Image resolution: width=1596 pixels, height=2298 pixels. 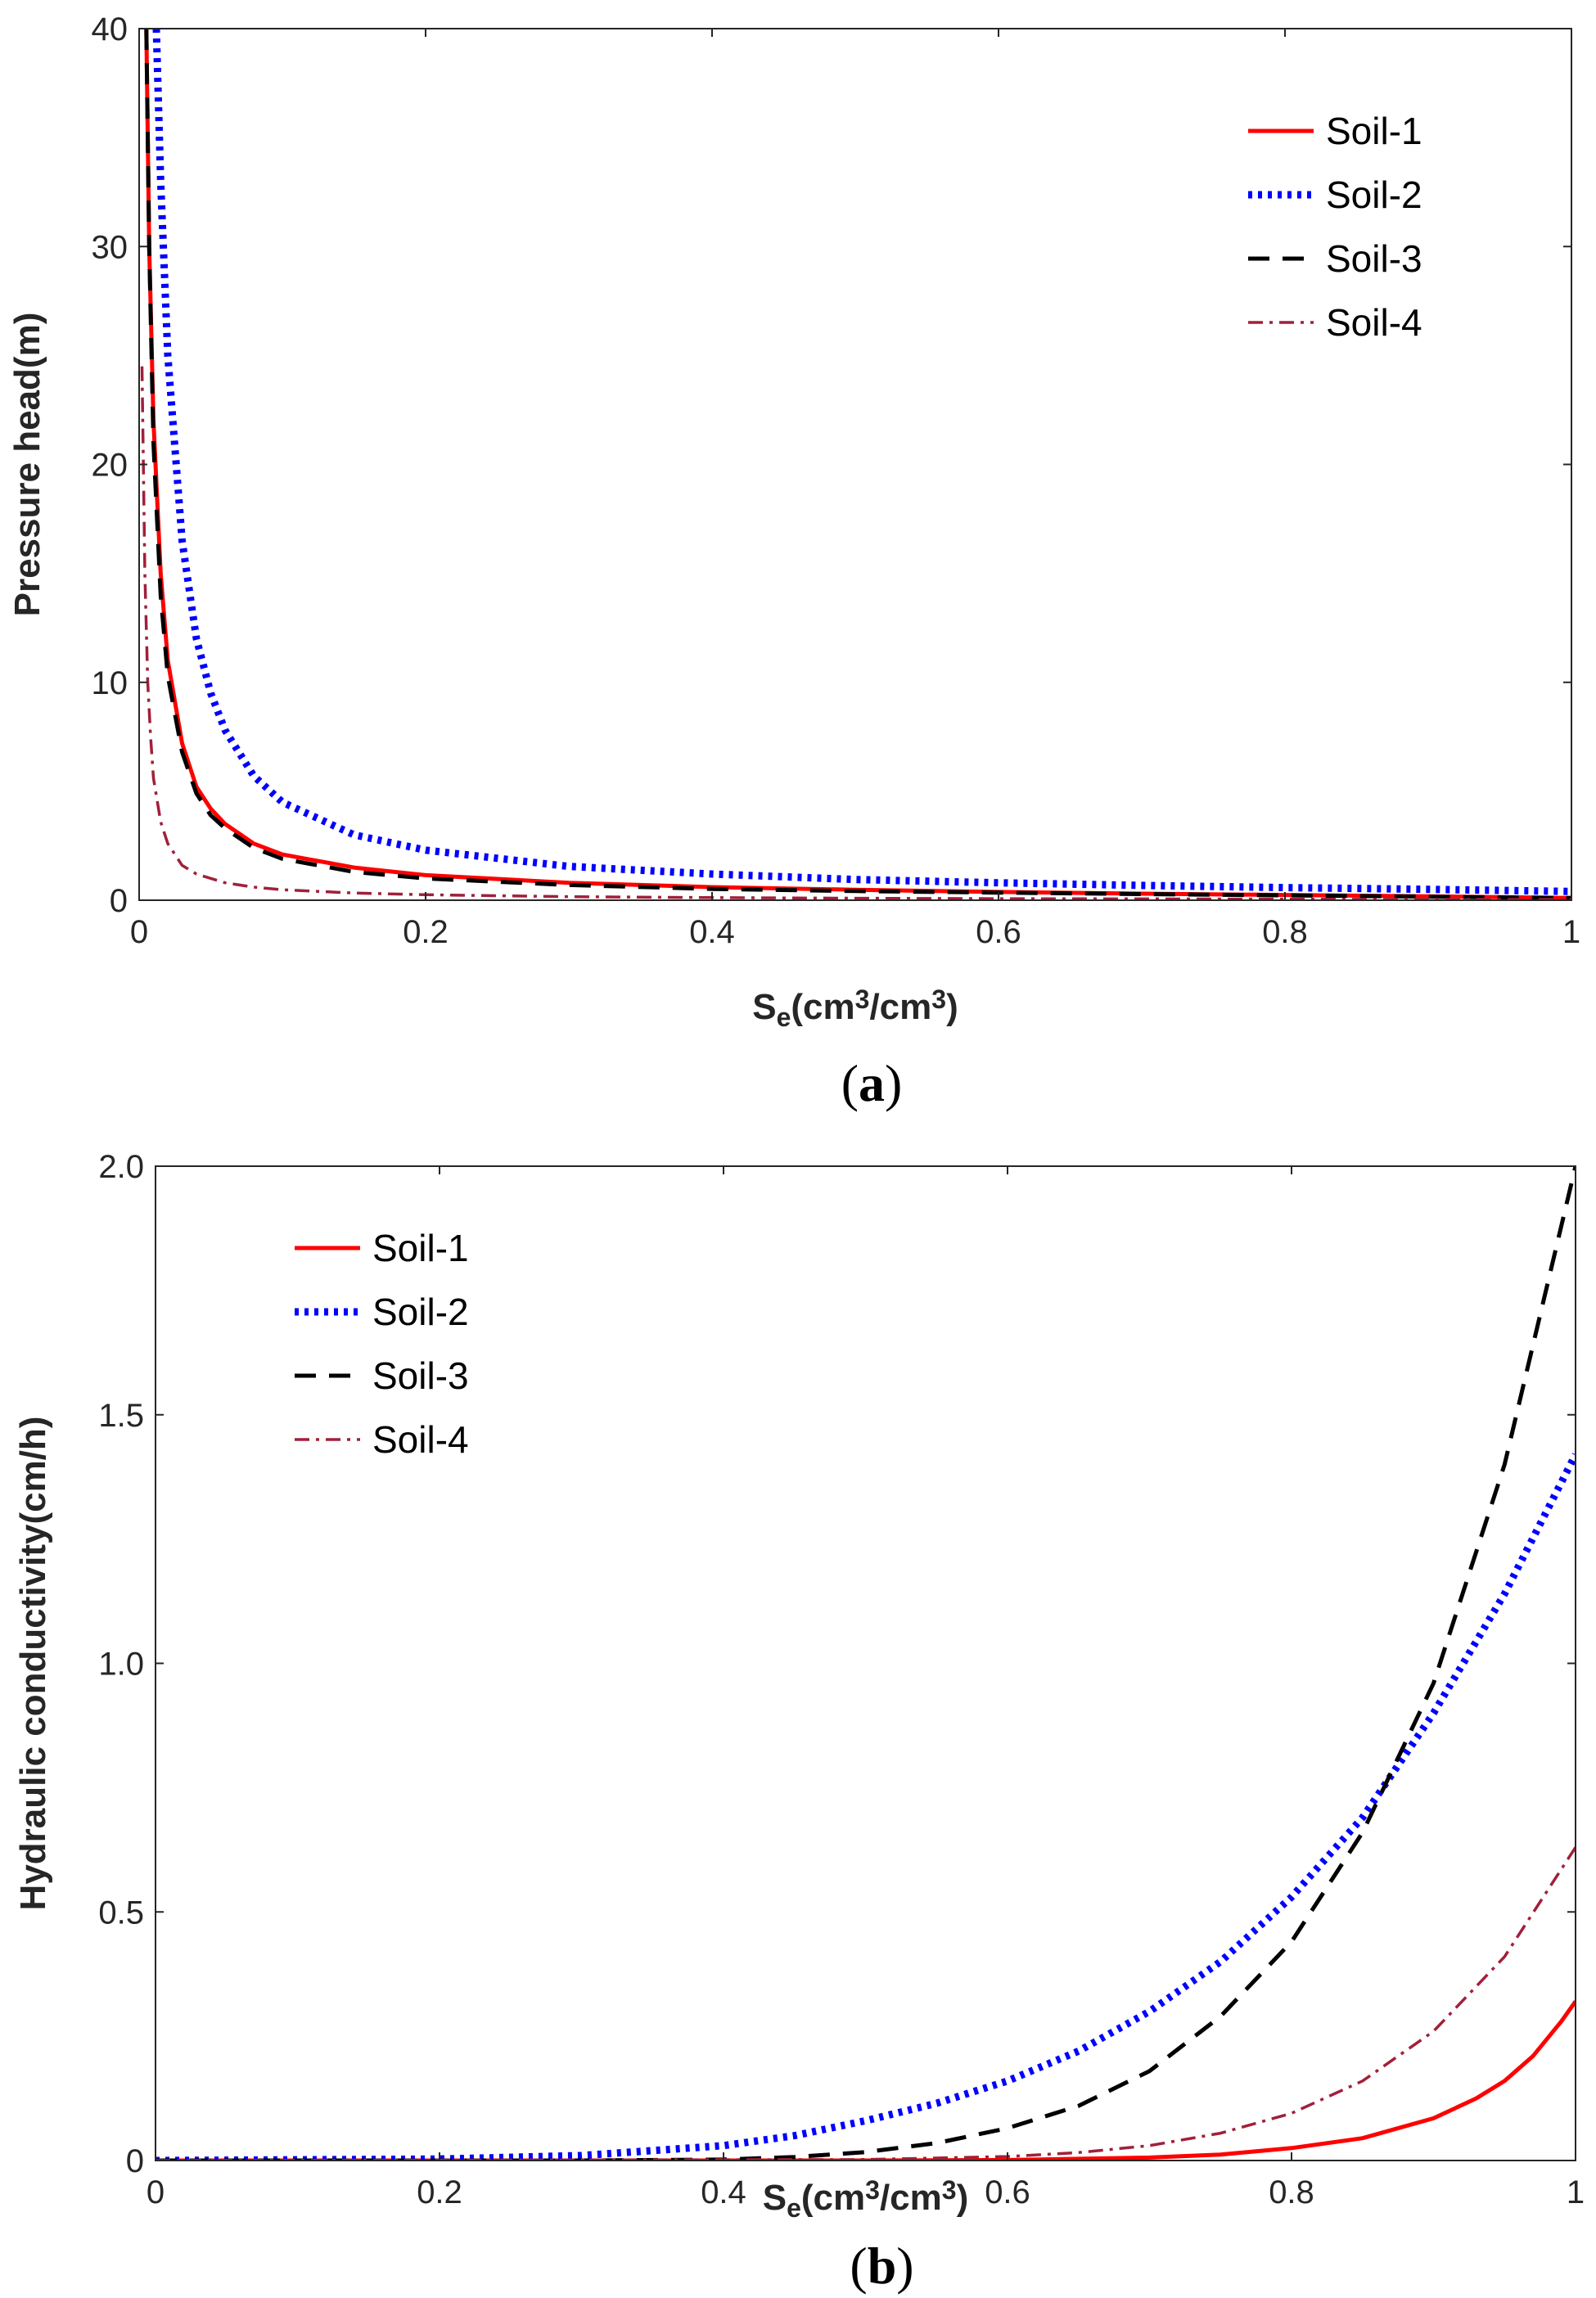 I want to click on panel-label: (b), so click(x=881, y=2266).